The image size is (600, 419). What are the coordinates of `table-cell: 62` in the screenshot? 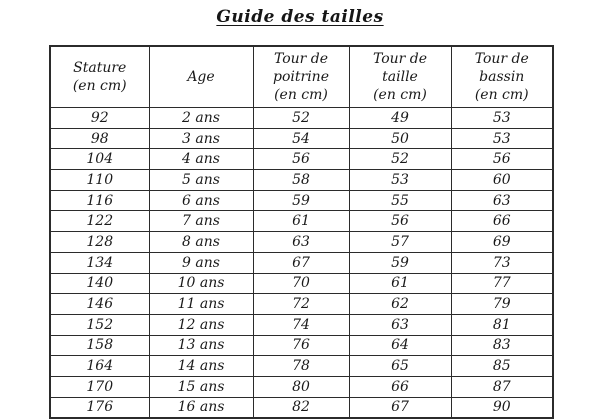 It's located at (400, 304).